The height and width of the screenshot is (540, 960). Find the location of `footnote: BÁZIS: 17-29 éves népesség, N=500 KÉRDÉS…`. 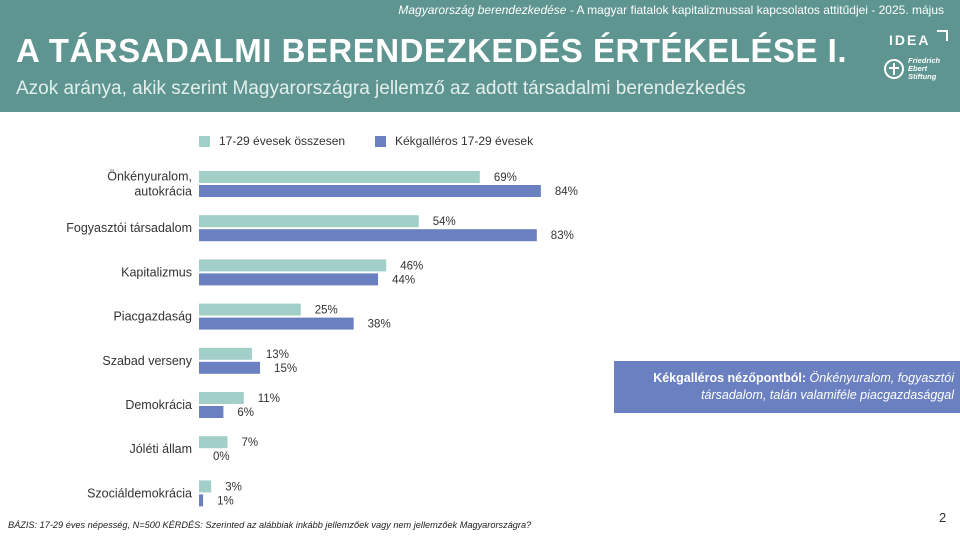

footnote: BÁZIS: 17-29 éves népesség, N=500 KÉRDÉS… is located at coordinates (270, 525).